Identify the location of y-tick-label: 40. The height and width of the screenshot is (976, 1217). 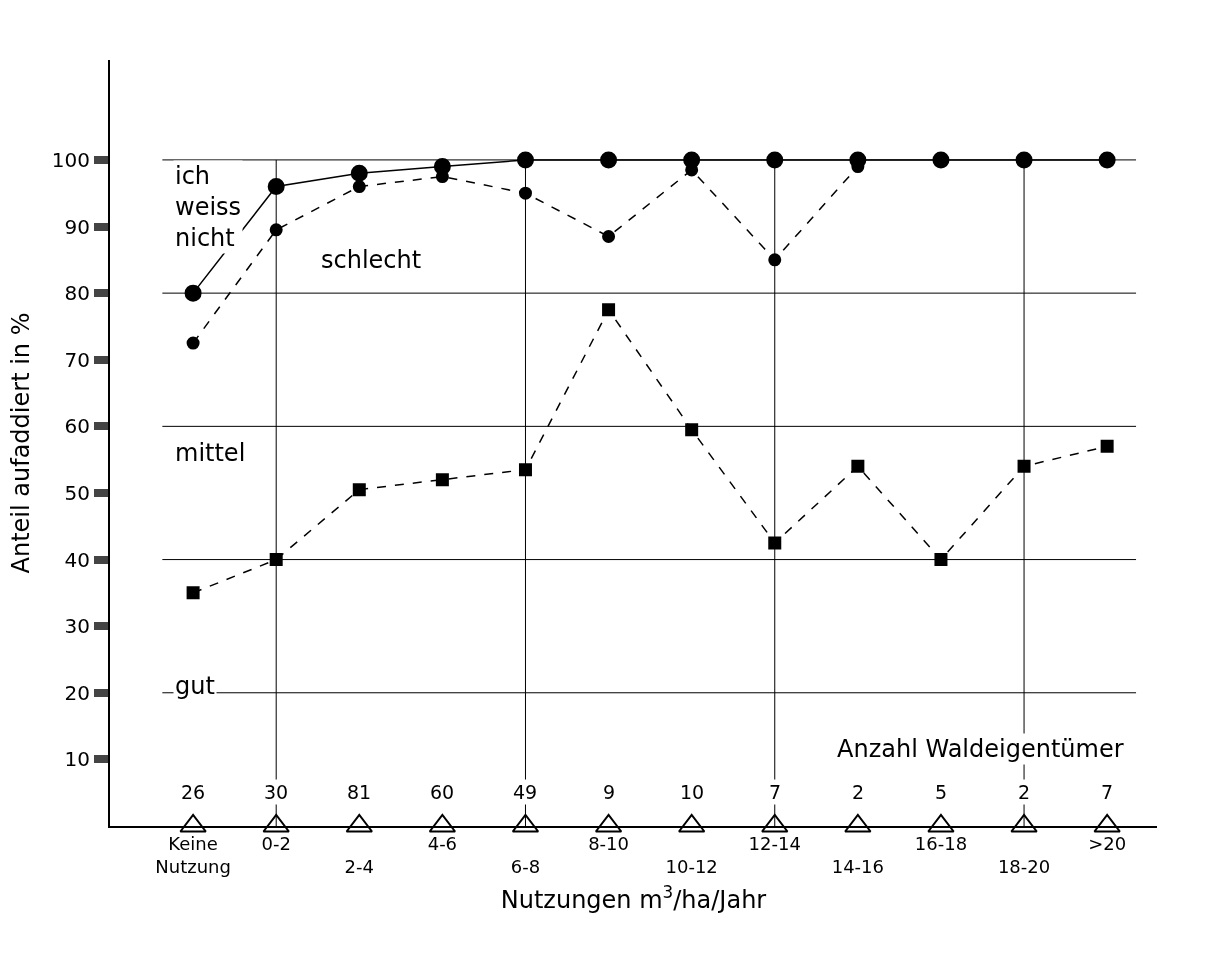
(77, 559).